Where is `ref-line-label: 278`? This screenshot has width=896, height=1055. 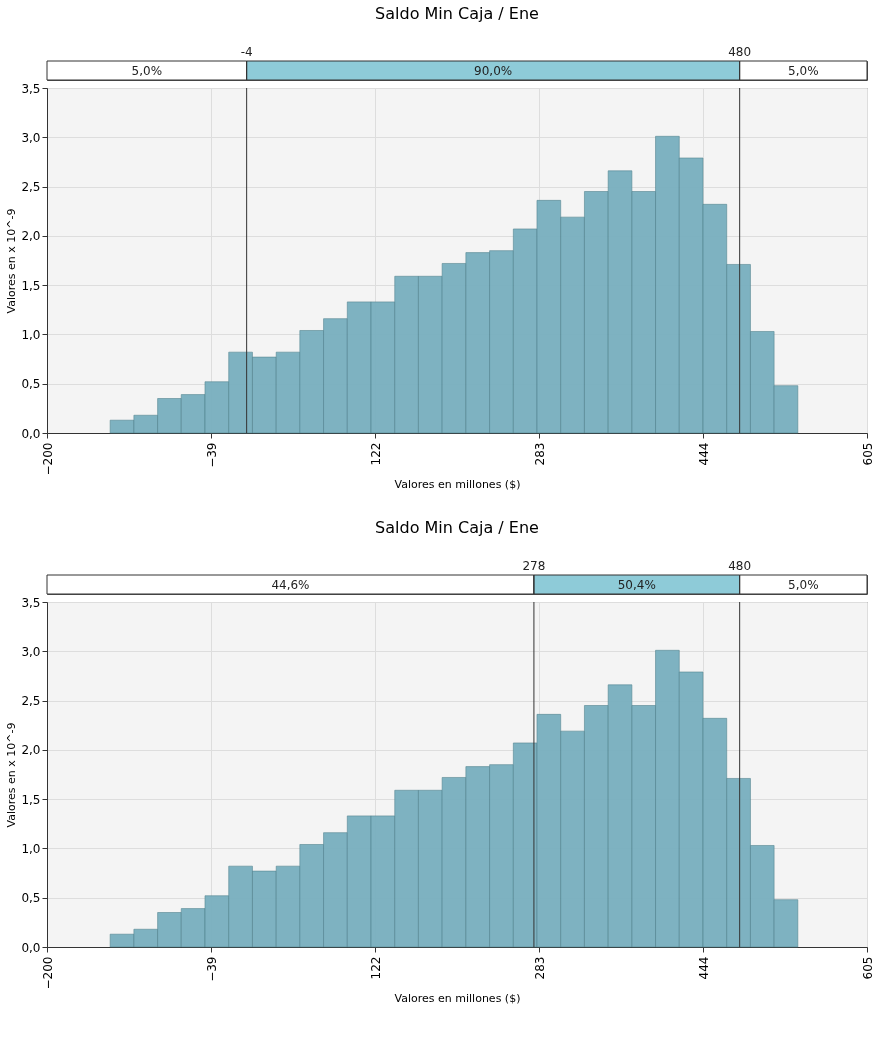 ref-line-label: 278 is located at coordinates (534, 566).